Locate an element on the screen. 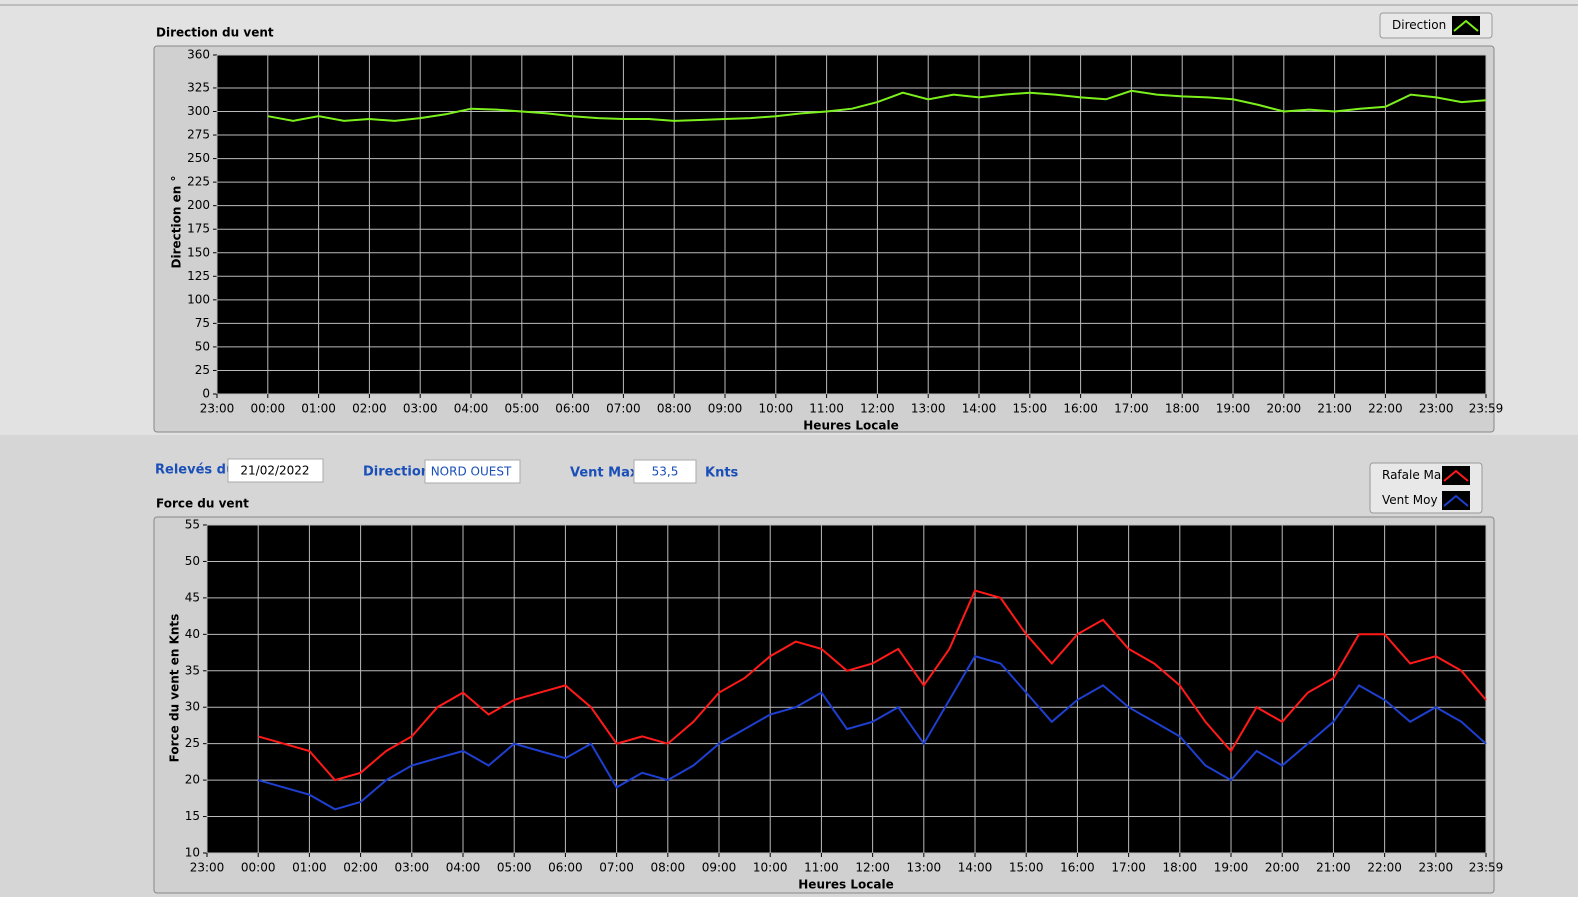 The height and width of the screenshot is (897, 1578). direction-value: NORD OUEST is located at coordinates (471, 472).